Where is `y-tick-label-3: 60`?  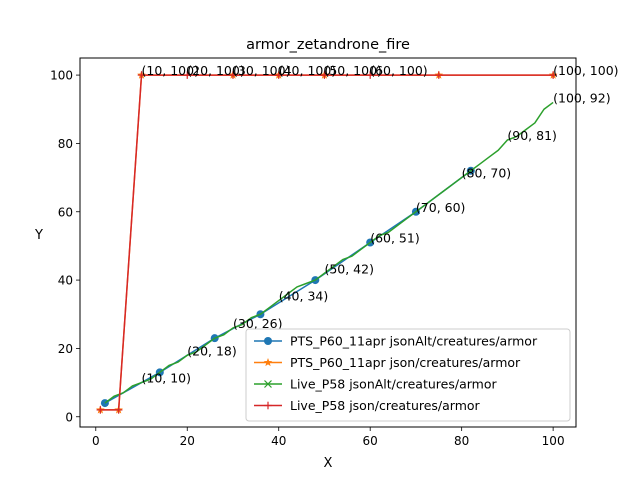
y-tick-label-3: 60 is located at coordinates (65, 212).